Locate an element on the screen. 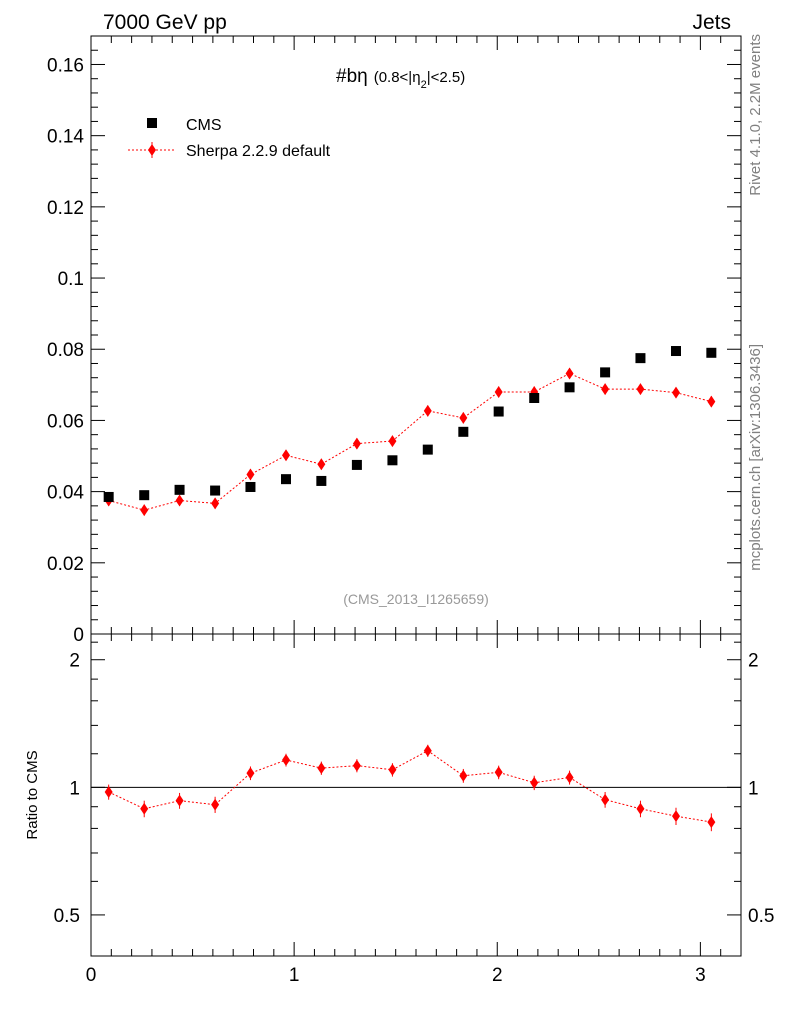  rivet-label: Rivet 4.1.0, 2.2M events is located at coordinates (755, 115).